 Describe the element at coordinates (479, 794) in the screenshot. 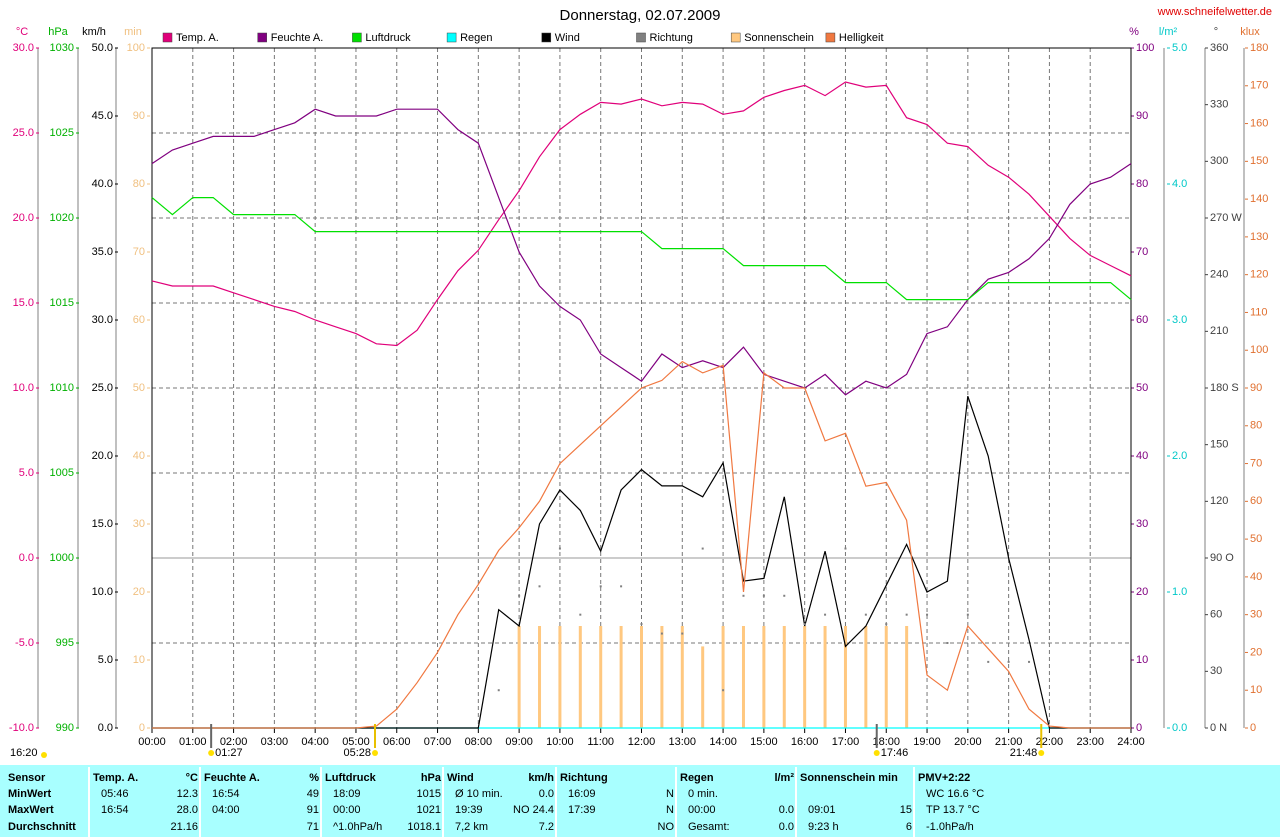

I see `cell-time: Ø 10 min.` at that location.